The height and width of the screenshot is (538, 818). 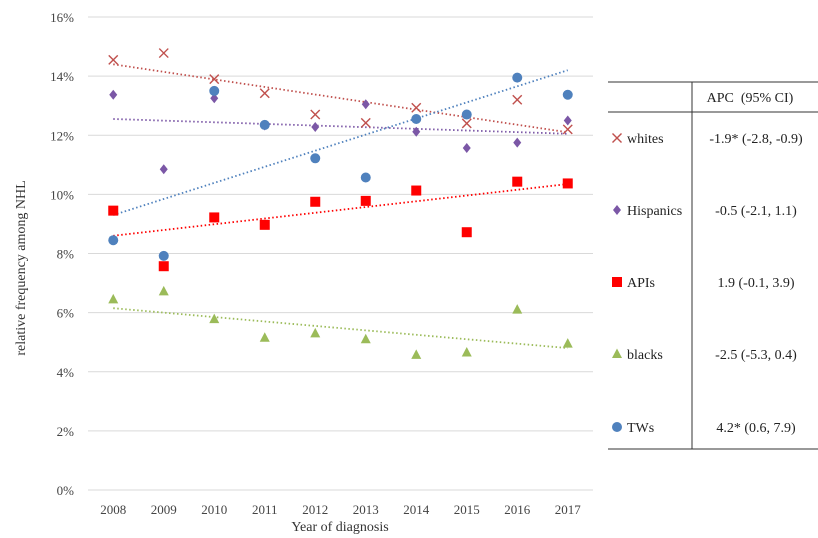 I want to click on legend-label-tws: TWs, so click(x=640, y=428).